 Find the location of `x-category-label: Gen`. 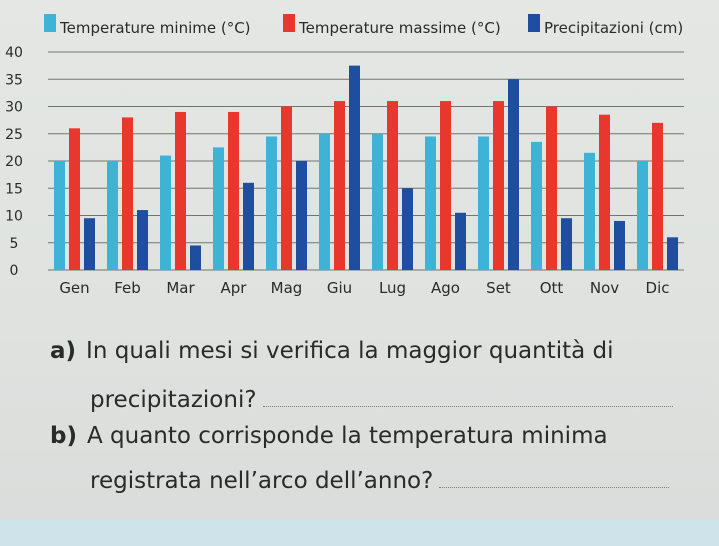

x-category-label: Gen is located at coordinates (74, 288).